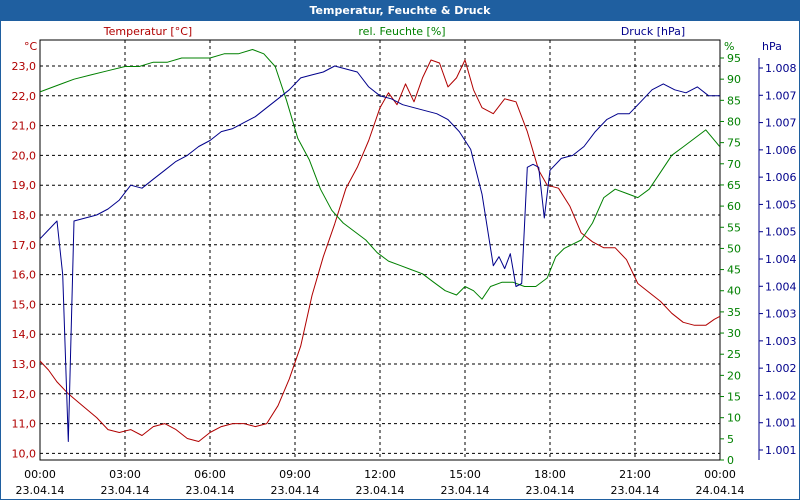  I want to click on pressure-axis-label: Druck [hPa], so click(653, 31).